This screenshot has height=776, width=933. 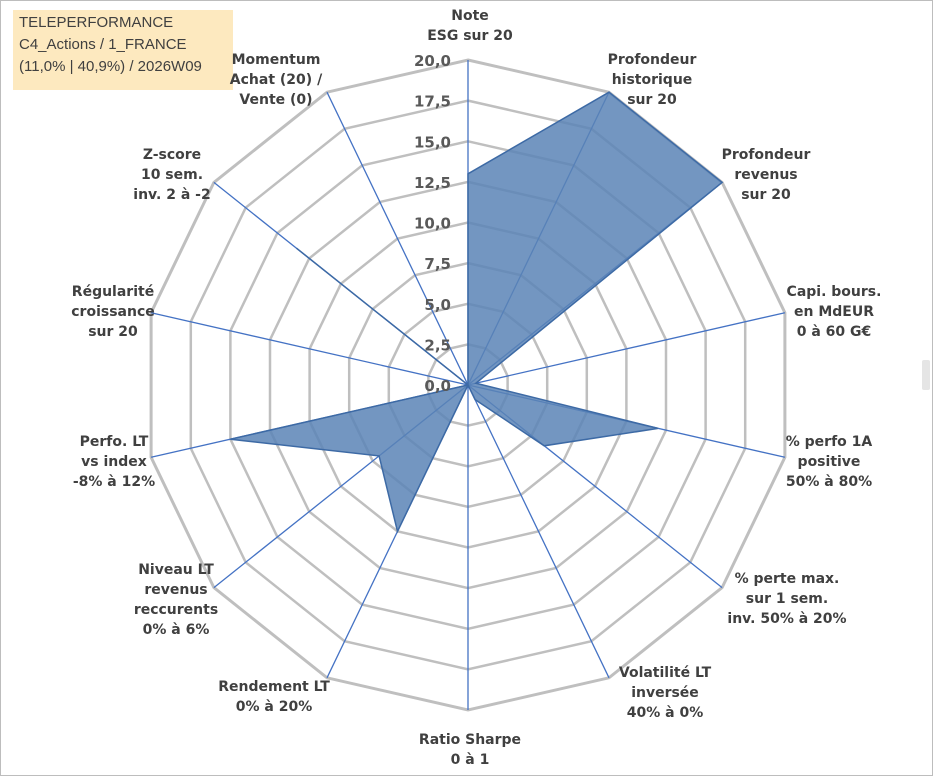 What do you see at coordinates (114, 462) in the screenshot?
I see `axis-label: vs index` at bounding box center [114, 462].